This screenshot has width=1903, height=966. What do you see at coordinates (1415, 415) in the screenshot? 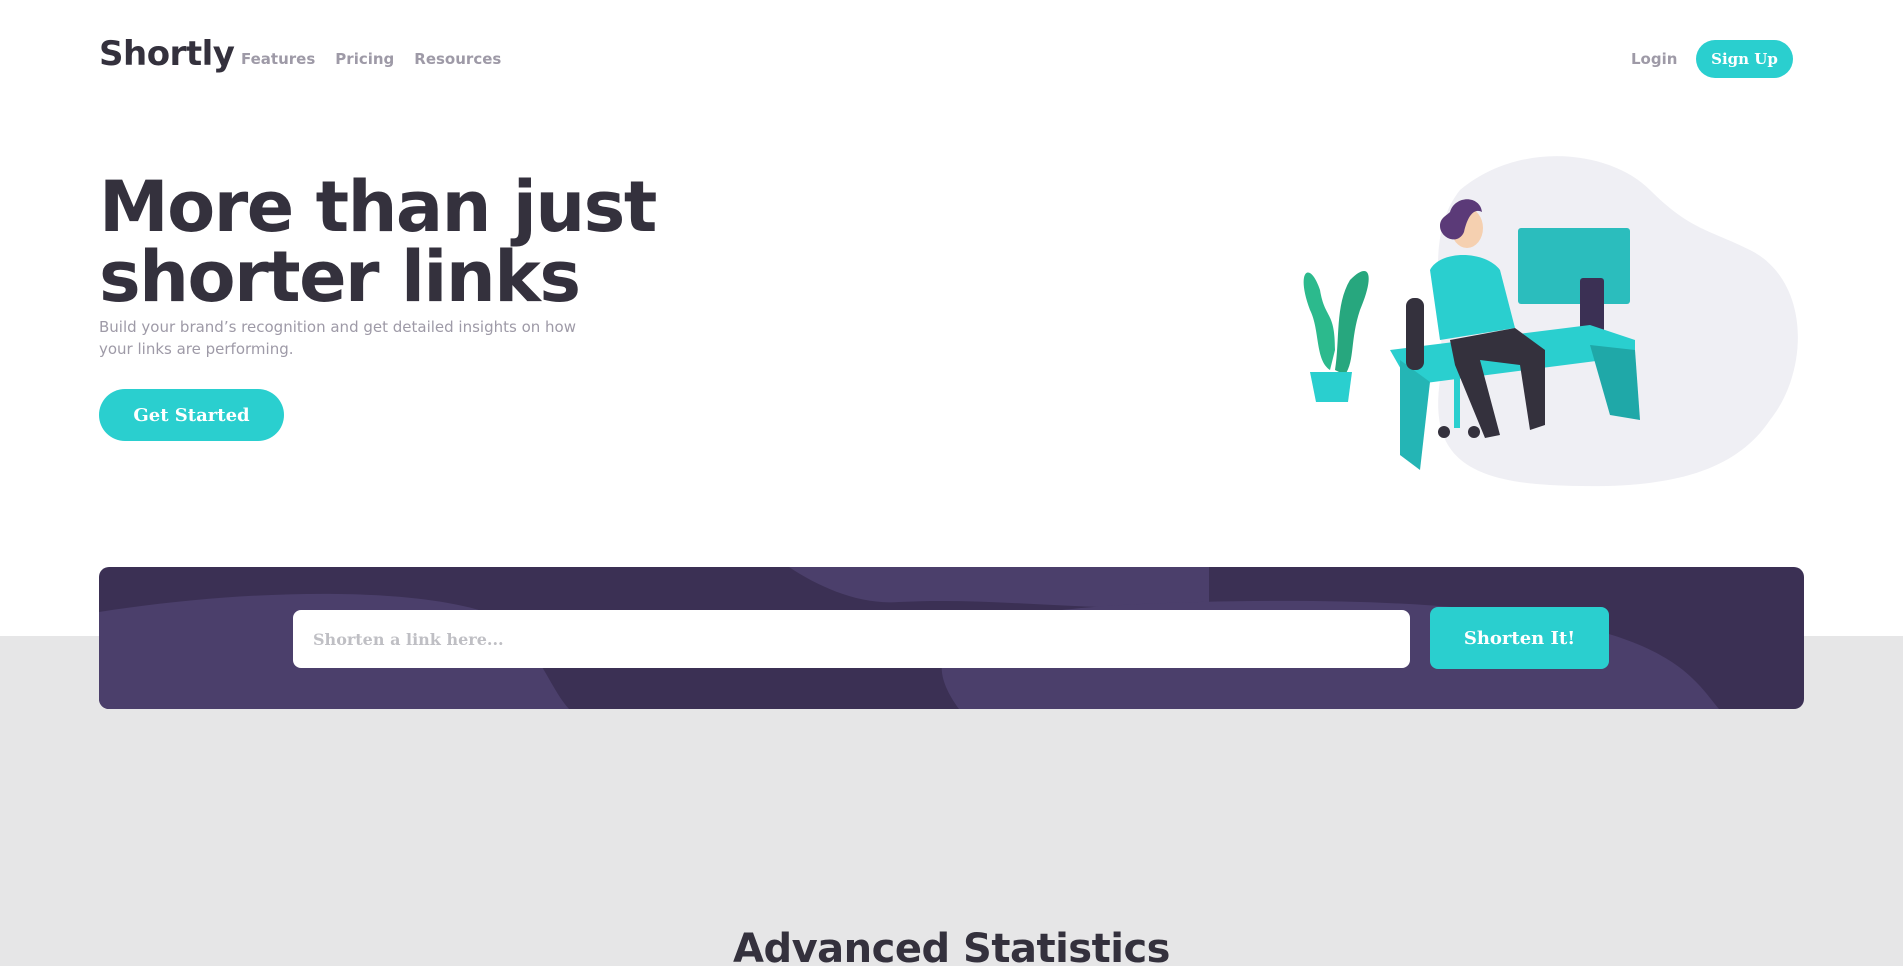
I see `desk-leg-left` at bounding box center [1415, 415].